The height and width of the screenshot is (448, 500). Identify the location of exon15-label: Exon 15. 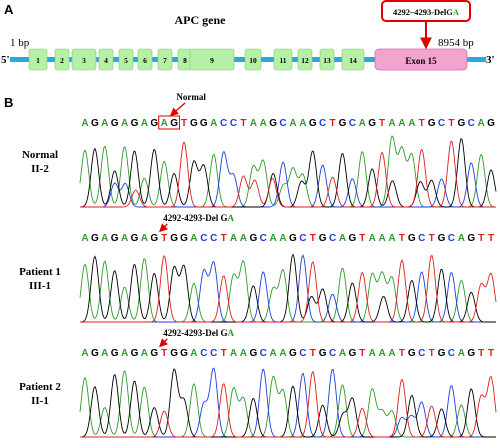
(421, 61).